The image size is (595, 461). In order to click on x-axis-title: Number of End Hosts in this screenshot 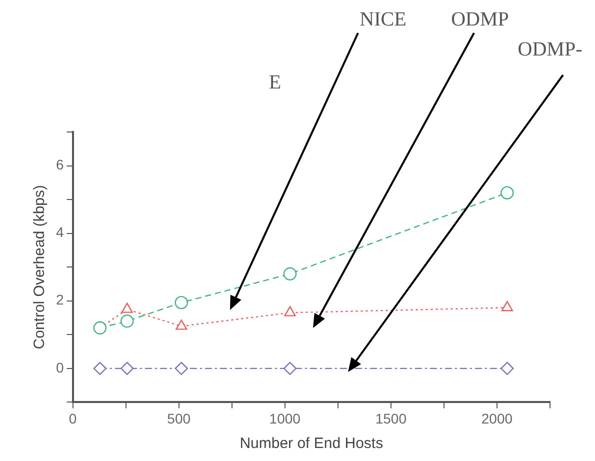, I will do `click(312, 443)`.